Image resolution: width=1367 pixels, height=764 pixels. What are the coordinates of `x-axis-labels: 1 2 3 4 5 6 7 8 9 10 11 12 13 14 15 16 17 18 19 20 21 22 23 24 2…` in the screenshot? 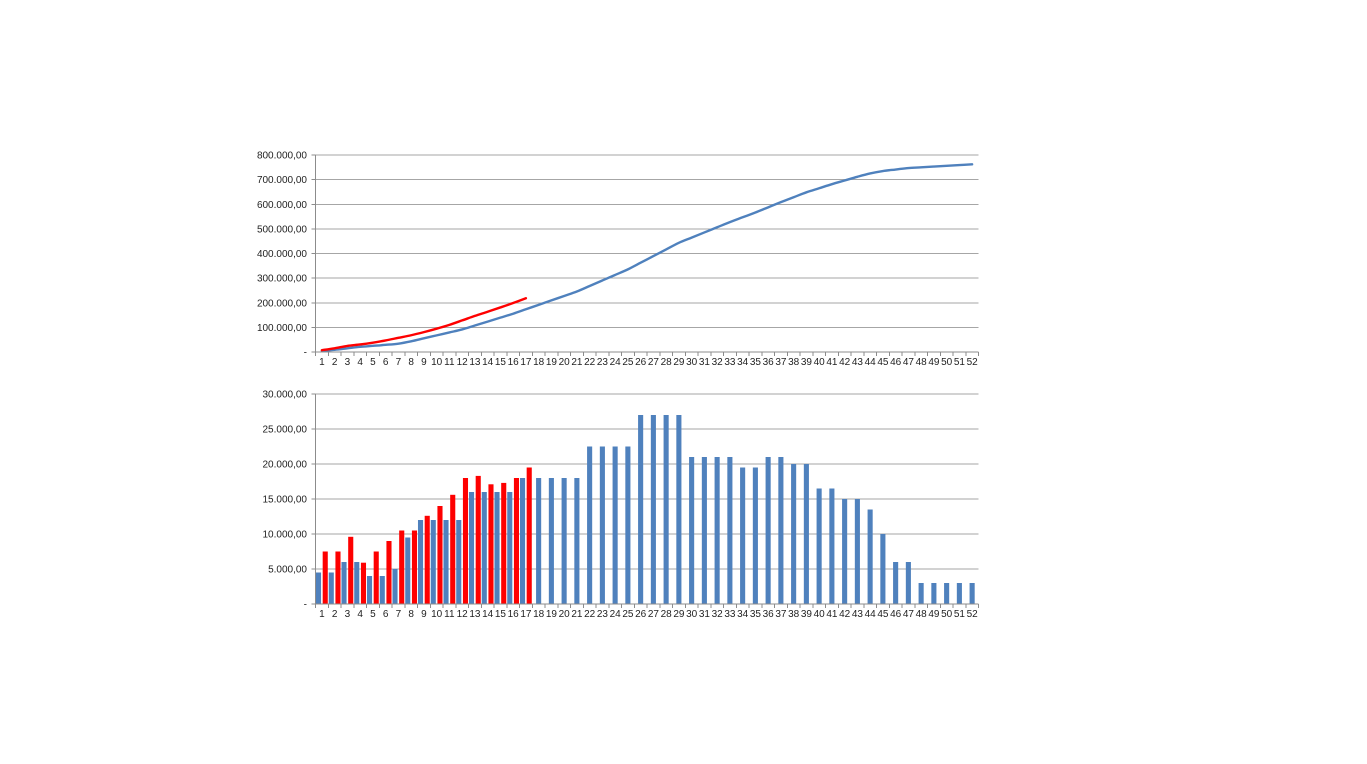 It's located at (648, 362).